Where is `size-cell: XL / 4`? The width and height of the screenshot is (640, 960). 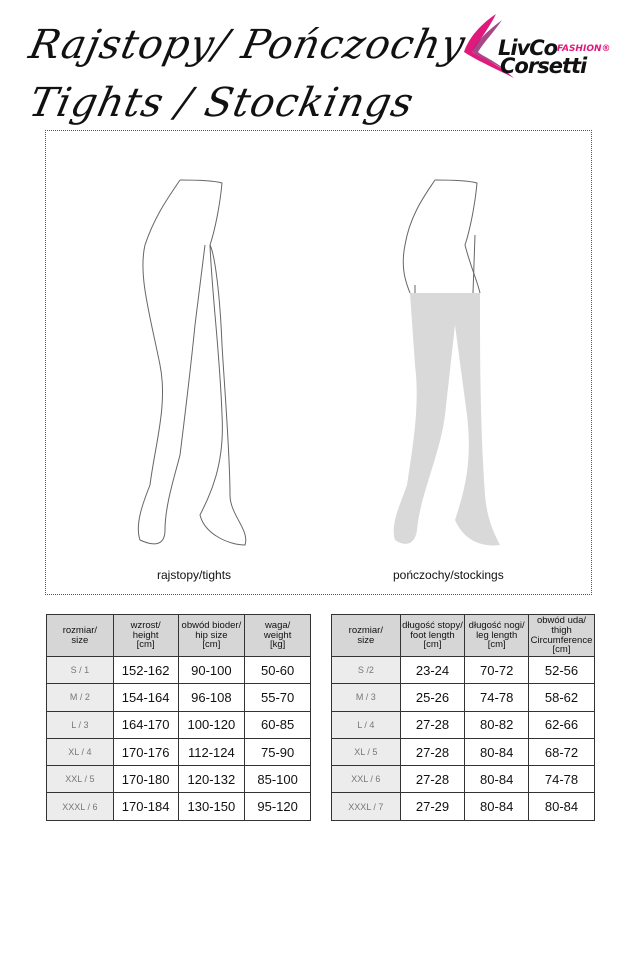
size-cell: XL / 4 is located at coordinates (80, 752).